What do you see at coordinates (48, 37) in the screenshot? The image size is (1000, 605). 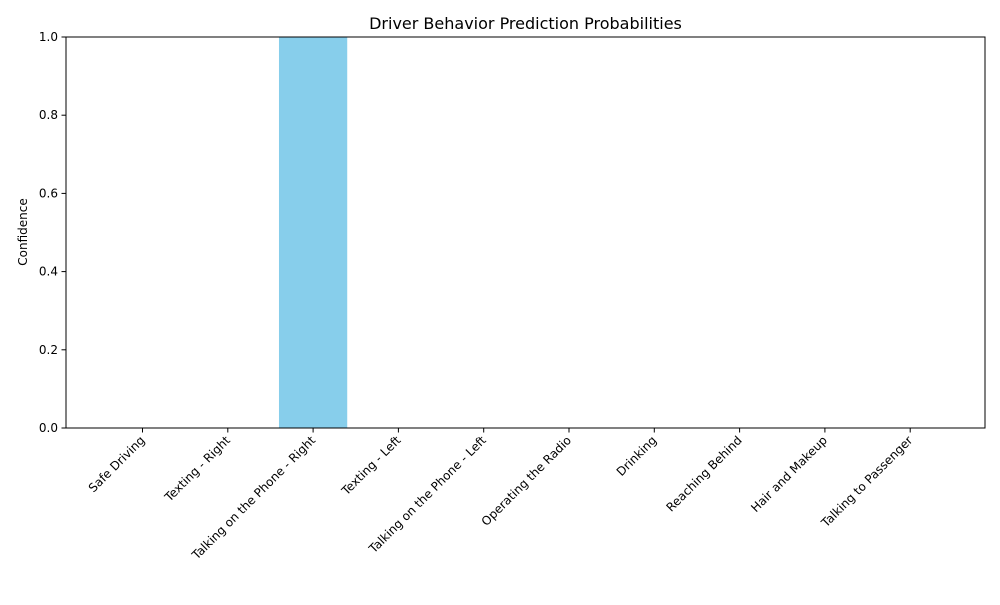 I see `y-tick-label: 1.0` at bounding box center [48, 37].